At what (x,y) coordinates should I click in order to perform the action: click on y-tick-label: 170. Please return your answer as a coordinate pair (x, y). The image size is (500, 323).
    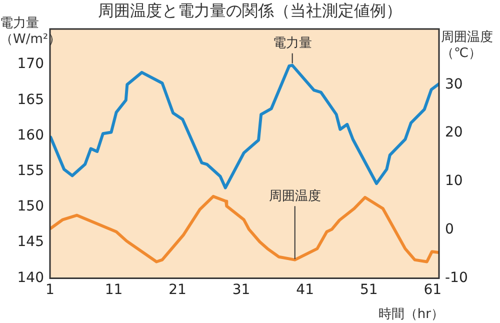
    Looking at the image, I should click on (30, 64).